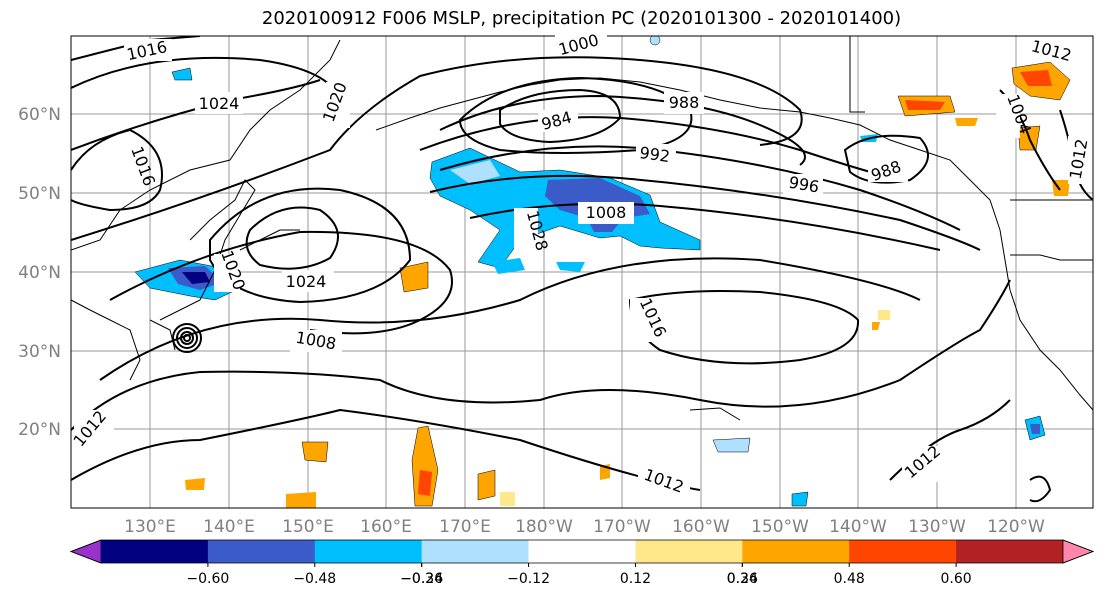 This screenshot has height=601, width=1105. I want to click on lon-label: 130°E, so click(150, 527).